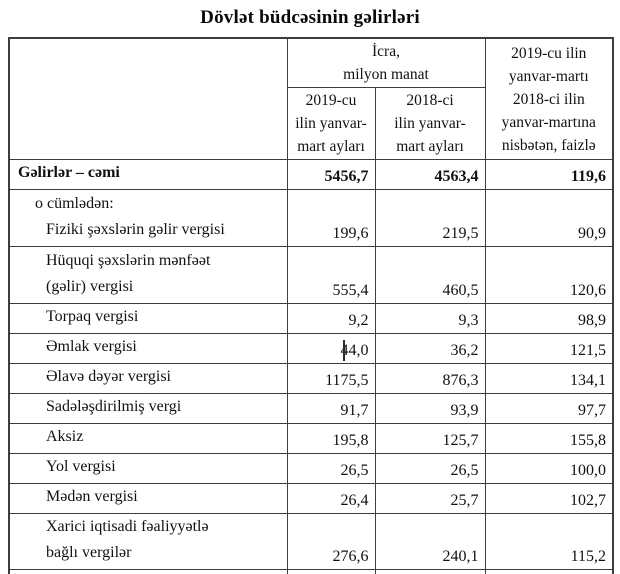 Image resolution: width=620 pixels, height=574 pixels. I want to click on value-2018-cell: 125,7, so click(430, 438).